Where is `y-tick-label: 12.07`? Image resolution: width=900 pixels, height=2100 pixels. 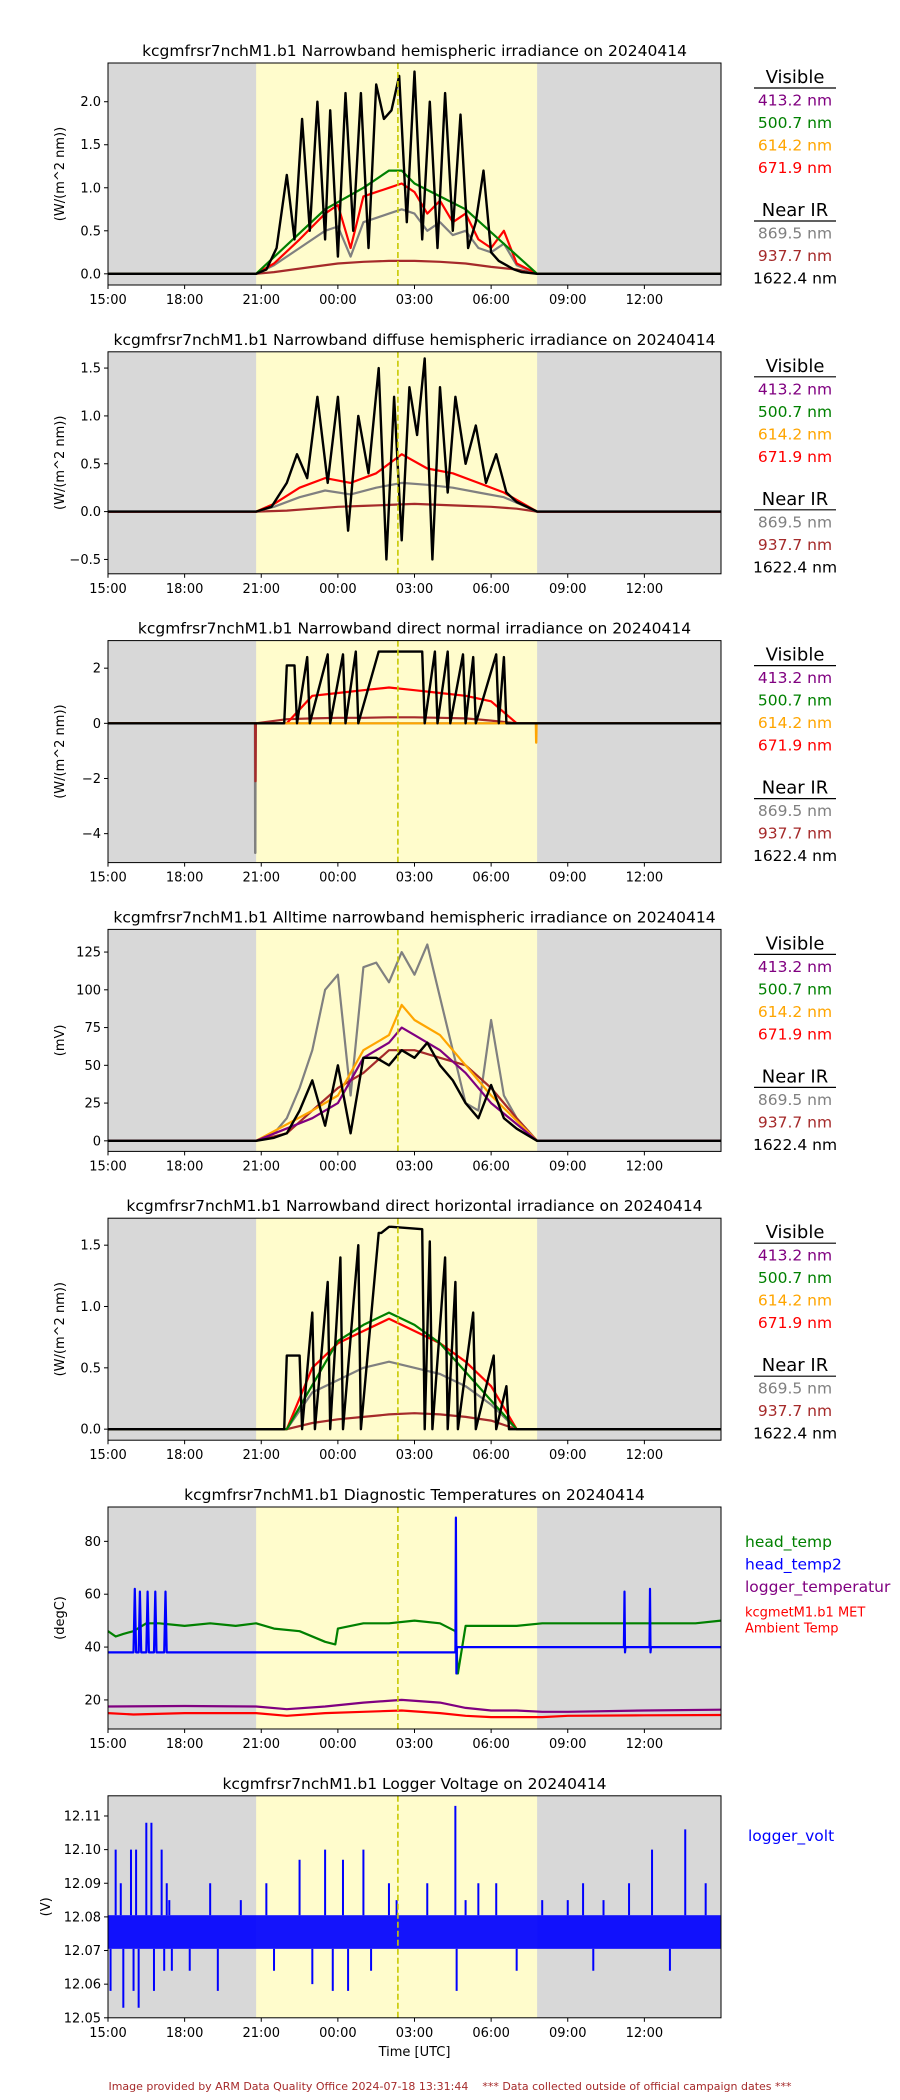 y-tick-label: 12.07 is located at coordinates (82, 1951).